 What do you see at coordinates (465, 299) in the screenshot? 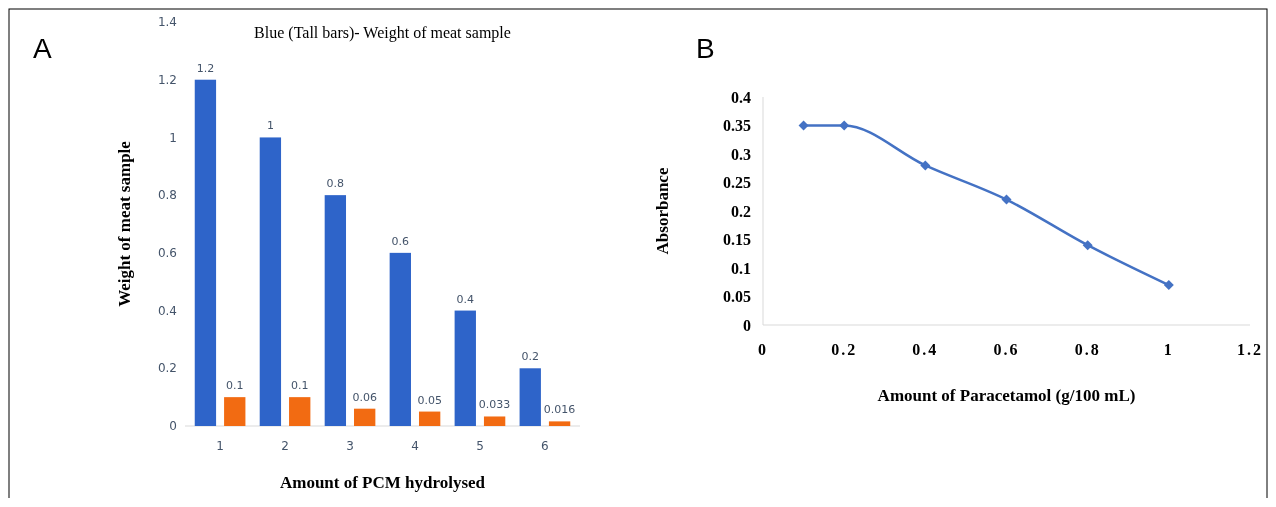
I see `data-label: 0.4` at bounding box center [465, 299].